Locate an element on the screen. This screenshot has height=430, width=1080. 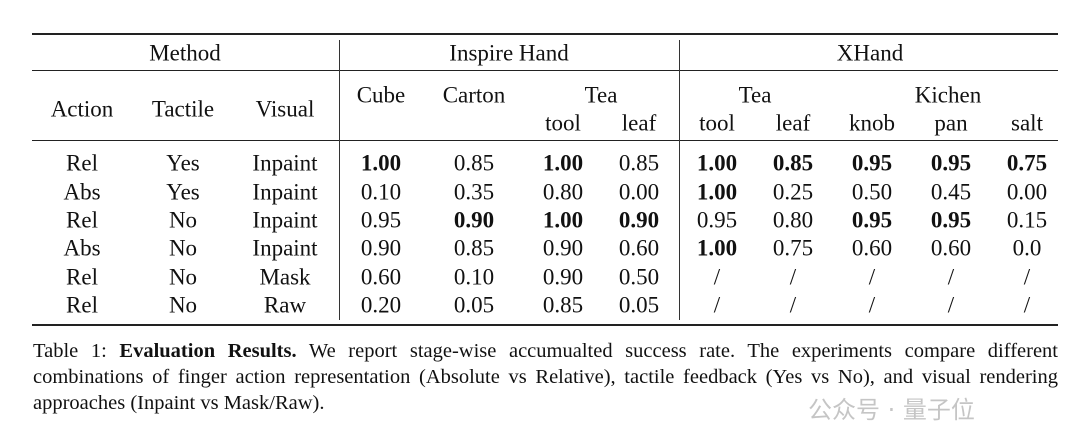
header-method: Method is located at coordinates (185, 53).